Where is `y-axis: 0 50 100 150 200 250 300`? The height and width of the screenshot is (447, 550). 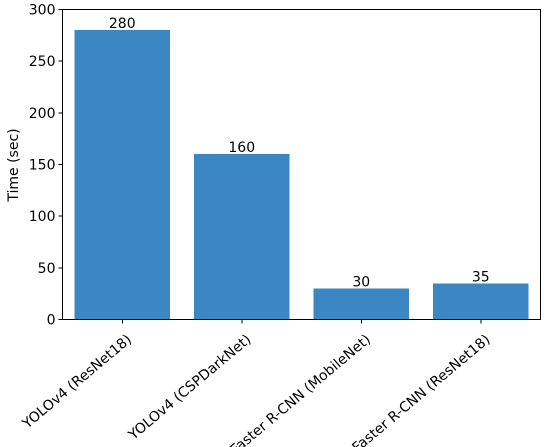 y-axis: 0 50 100 150 200 250 300 is located at coordinates (46, 166).